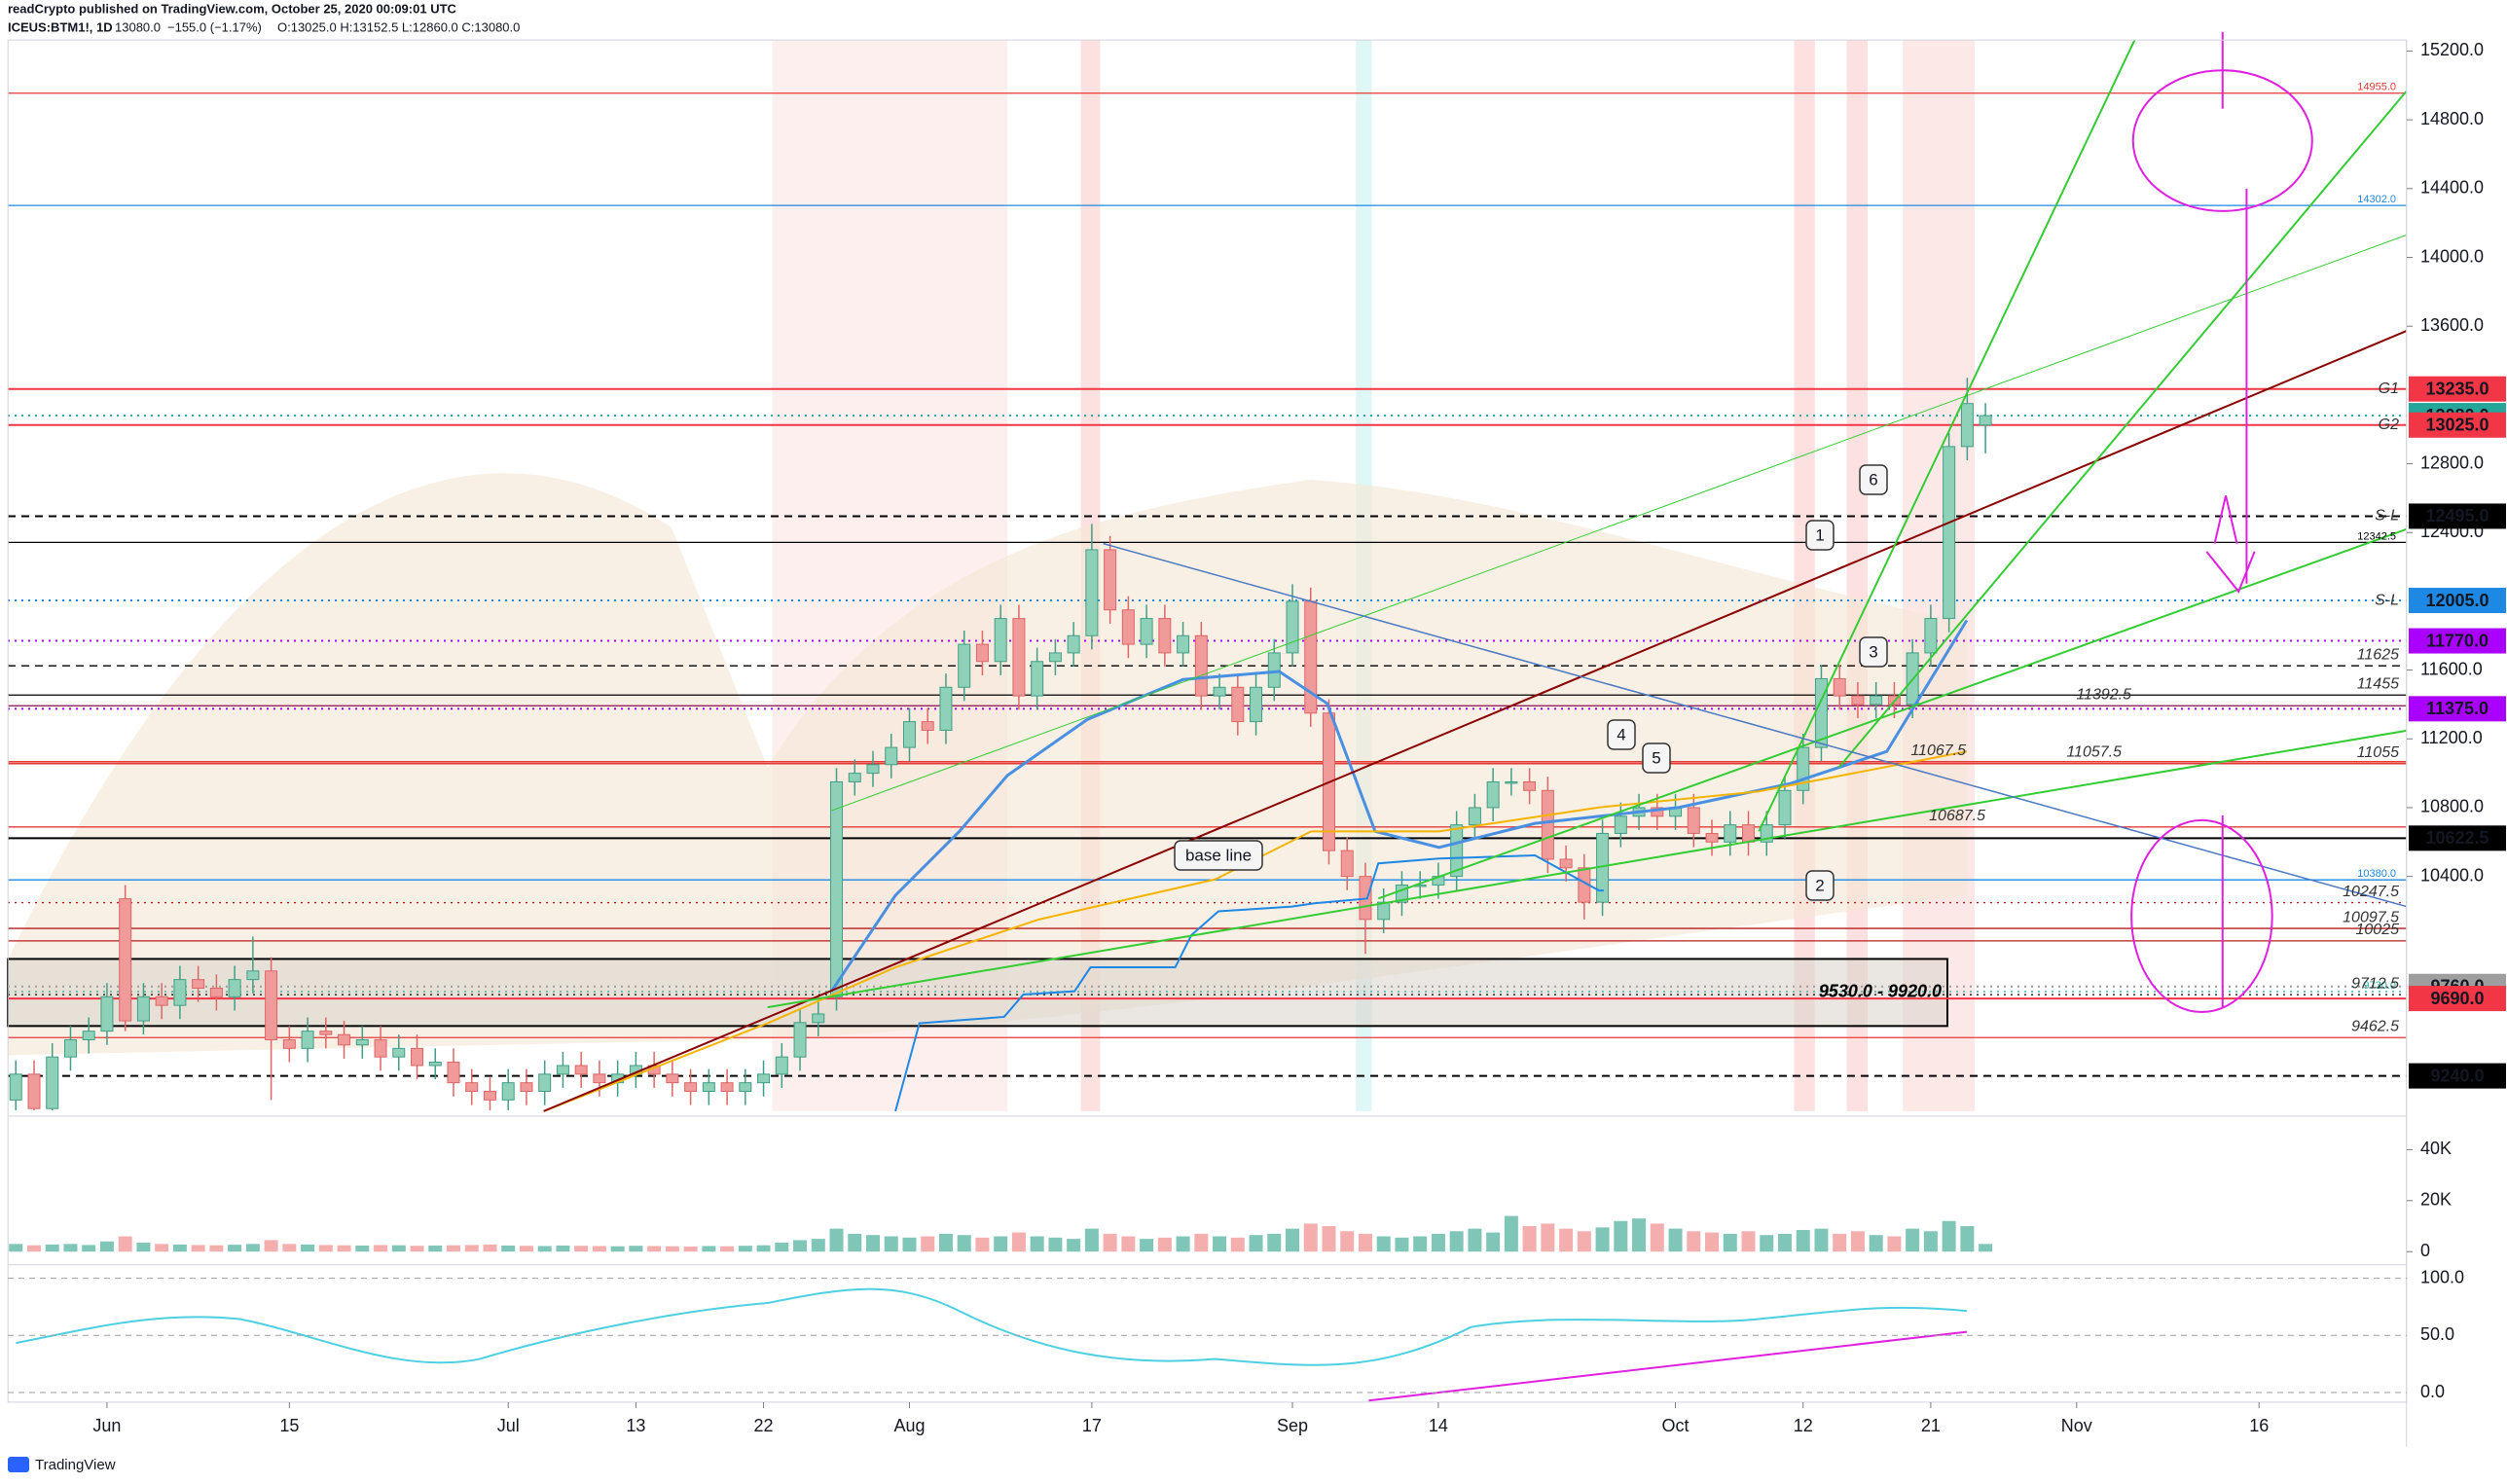 The height and width of the screenshot is (1484, 2507). I want to click on callout-label: 4, so click(1621, 734).